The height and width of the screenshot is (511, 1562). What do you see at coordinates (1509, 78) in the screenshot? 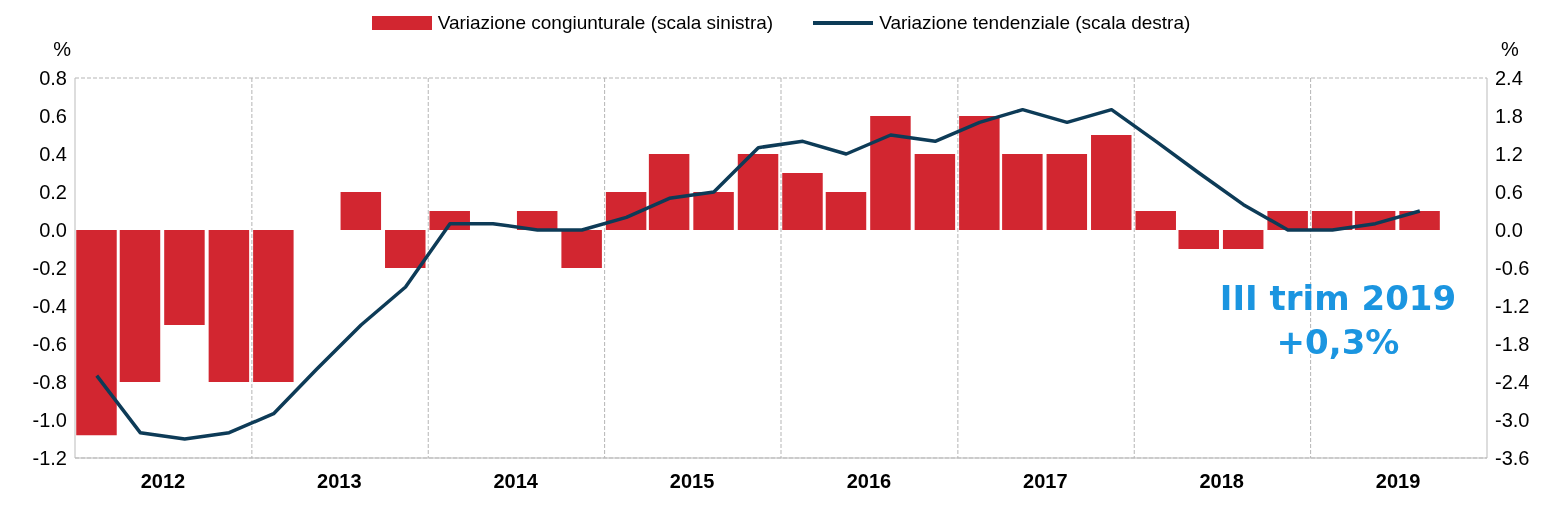
I see `y2-tick-label: 2.4` at bounding box center [1509, 78].